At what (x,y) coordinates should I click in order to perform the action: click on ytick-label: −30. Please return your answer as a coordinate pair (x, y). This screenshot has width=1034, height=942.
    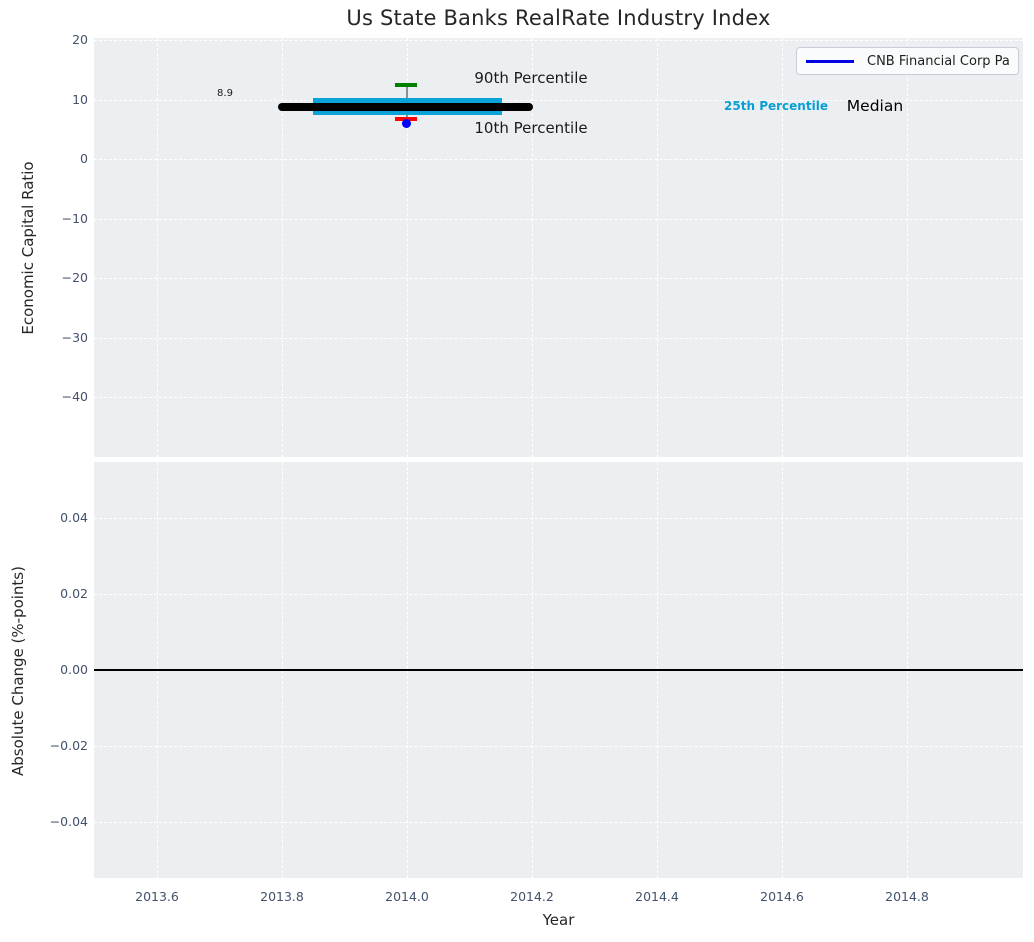
    Looking at the image, I should click on (74, 337).